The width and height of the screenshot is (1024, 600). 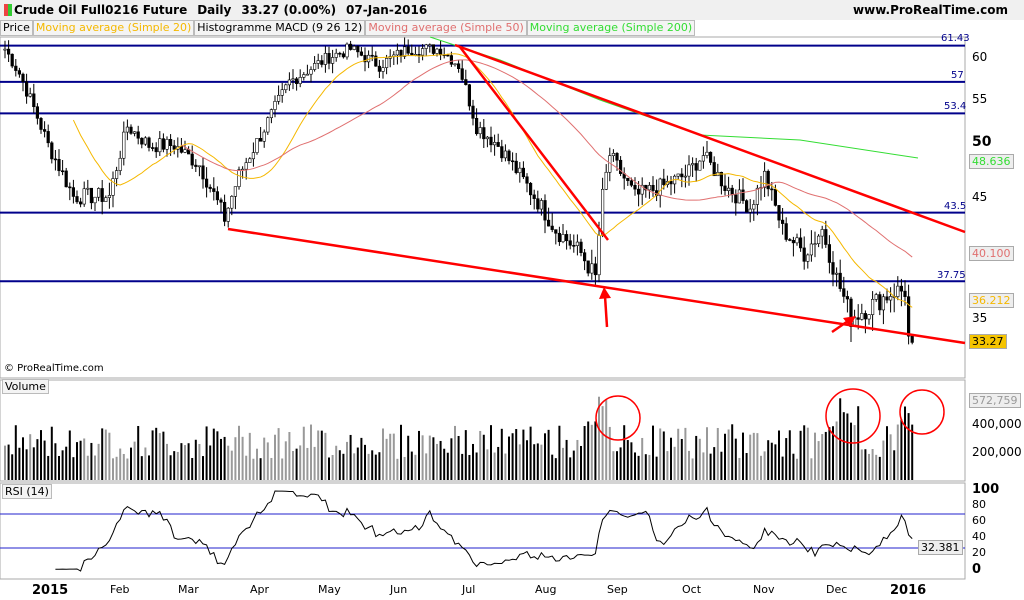 I want to click on legend-ma50: Moving average (Simple 50), so click(x=446, y=28).